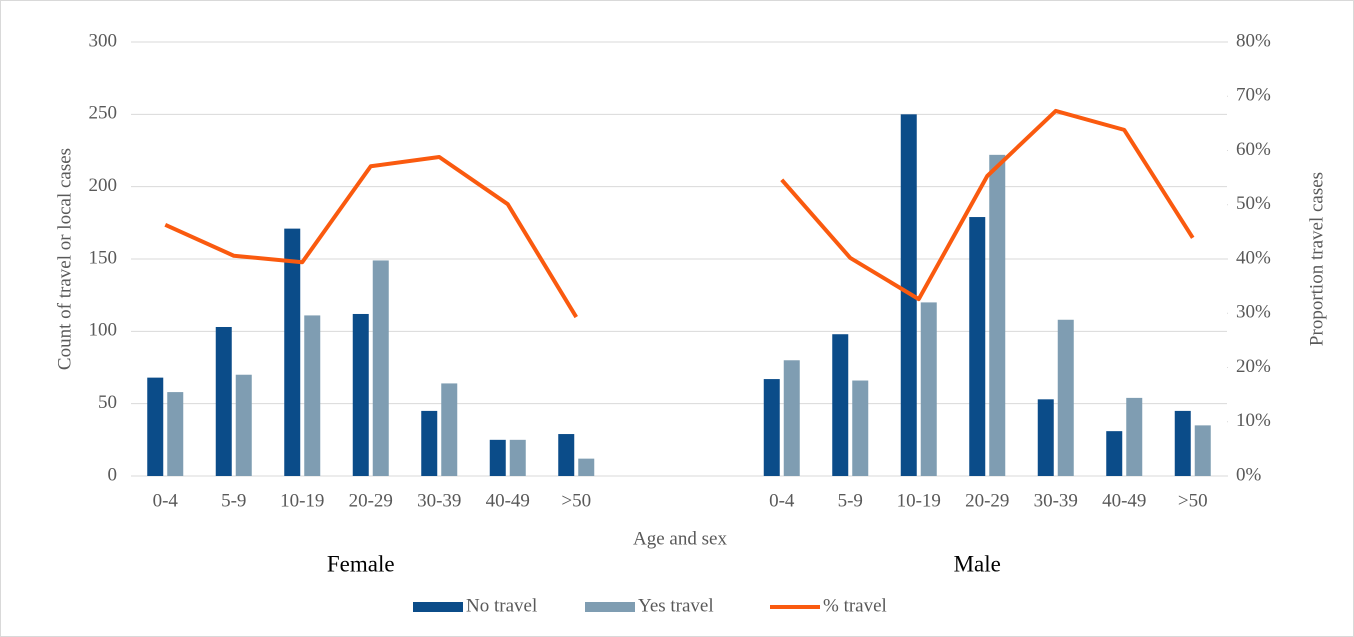 Image resolution: width=1354 pixels, height=637 pixels. Describe the element at coordinates (1316, 259) in the screenshot. I see `y2-axis-title: Proportion travel cases` at that location.